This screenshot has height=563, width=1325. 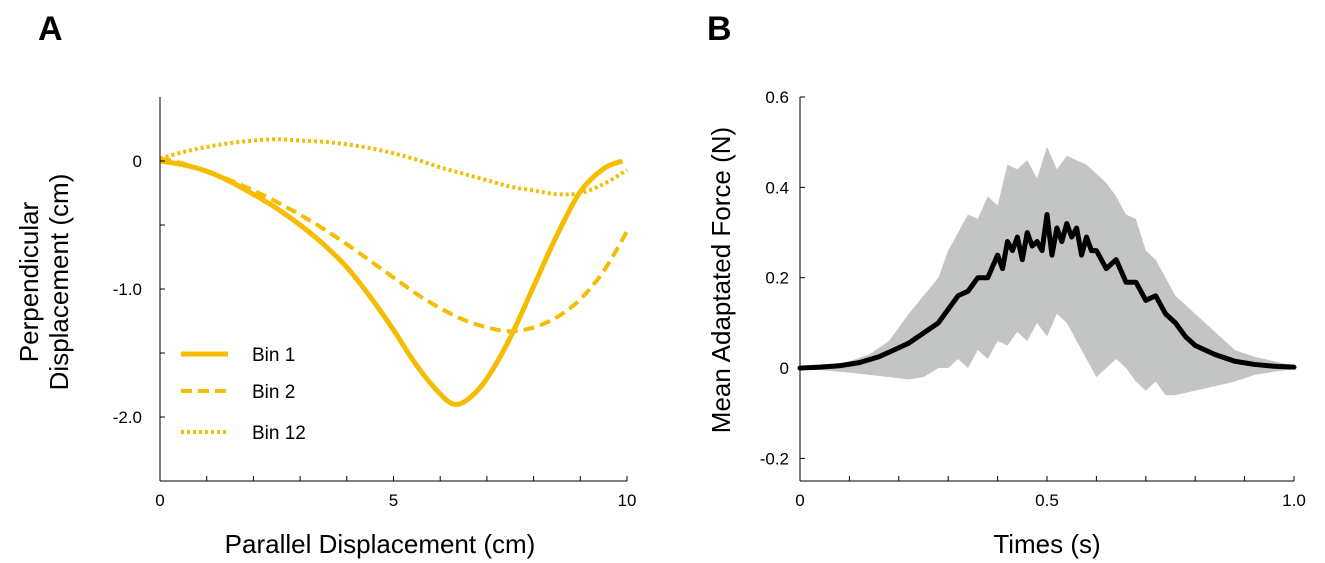 I want to click on panel-b-x-label: Times (s), so click(x=1046, y=544).